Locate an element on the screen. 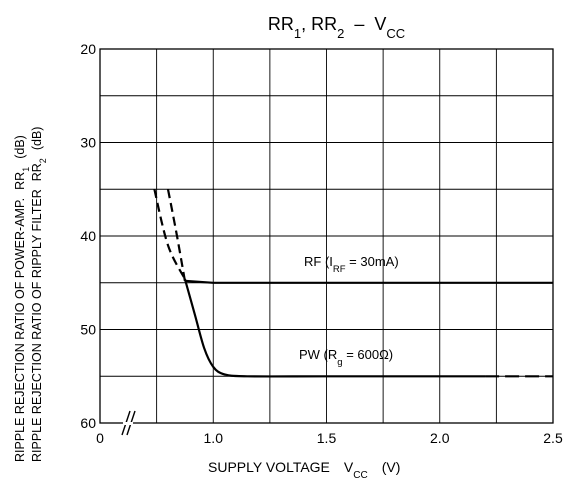  y-tick-label: 60 is located at coordinates (88, 423).